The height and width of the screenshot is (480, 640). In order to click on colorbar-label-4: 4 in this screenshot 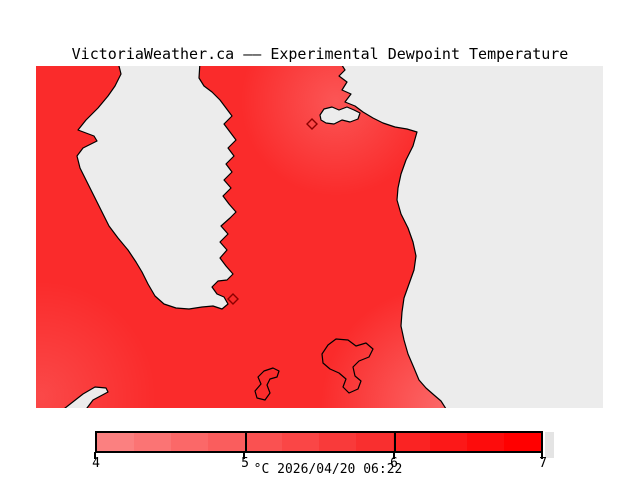, I will do `click(96, 463)`.